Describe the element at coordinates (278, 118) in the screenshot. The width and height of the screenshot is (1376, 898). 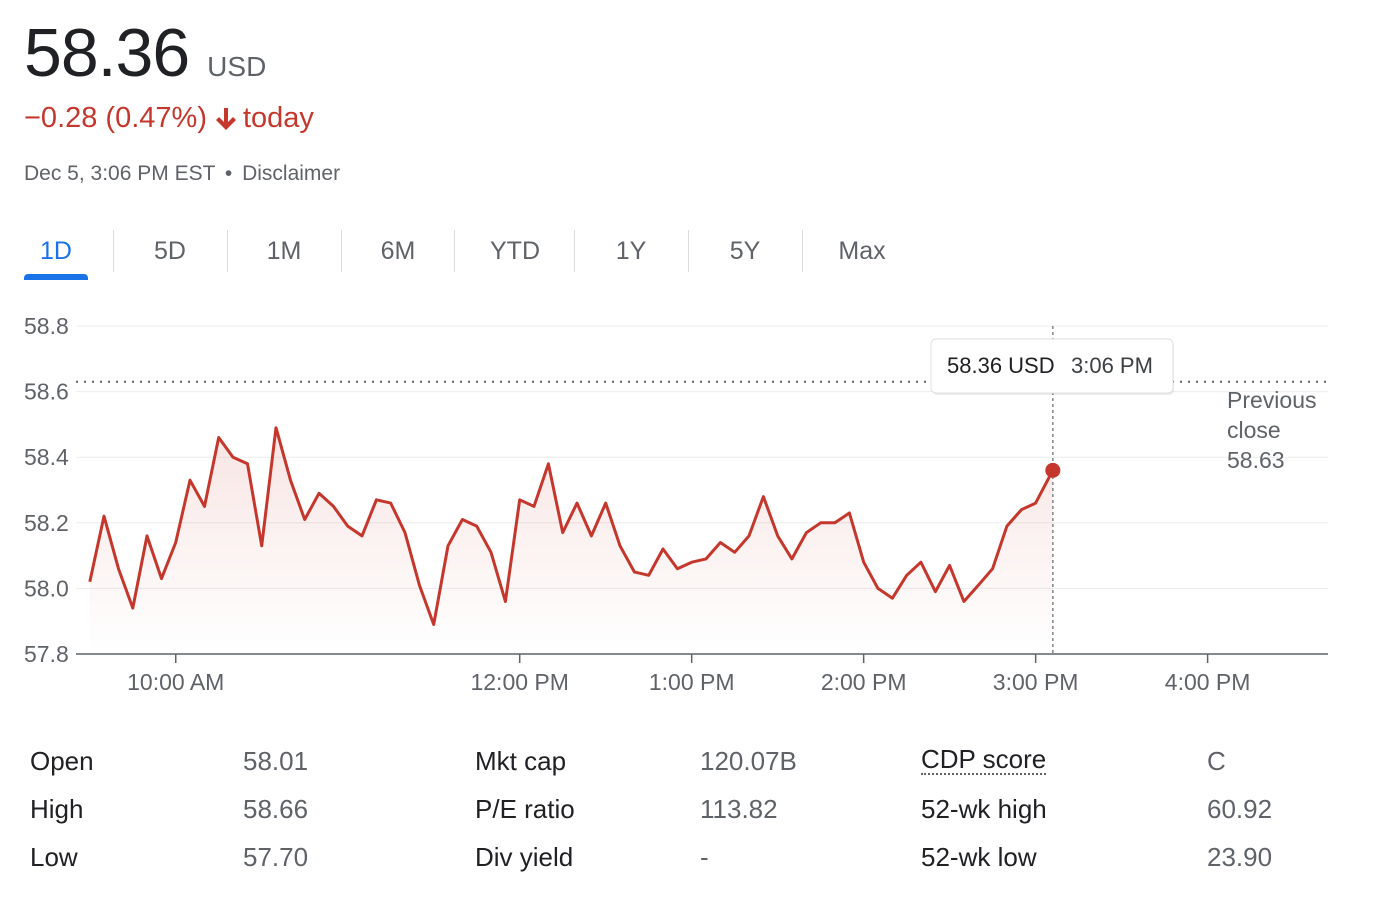
I see `change-period: today` at that location.